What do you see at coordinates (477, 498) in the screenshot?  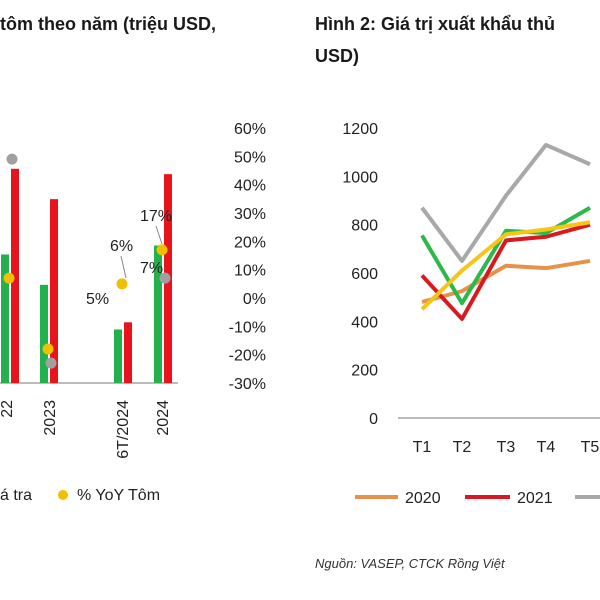 I see `right-legend: 2020 2021` at bounding box center [477, 498].